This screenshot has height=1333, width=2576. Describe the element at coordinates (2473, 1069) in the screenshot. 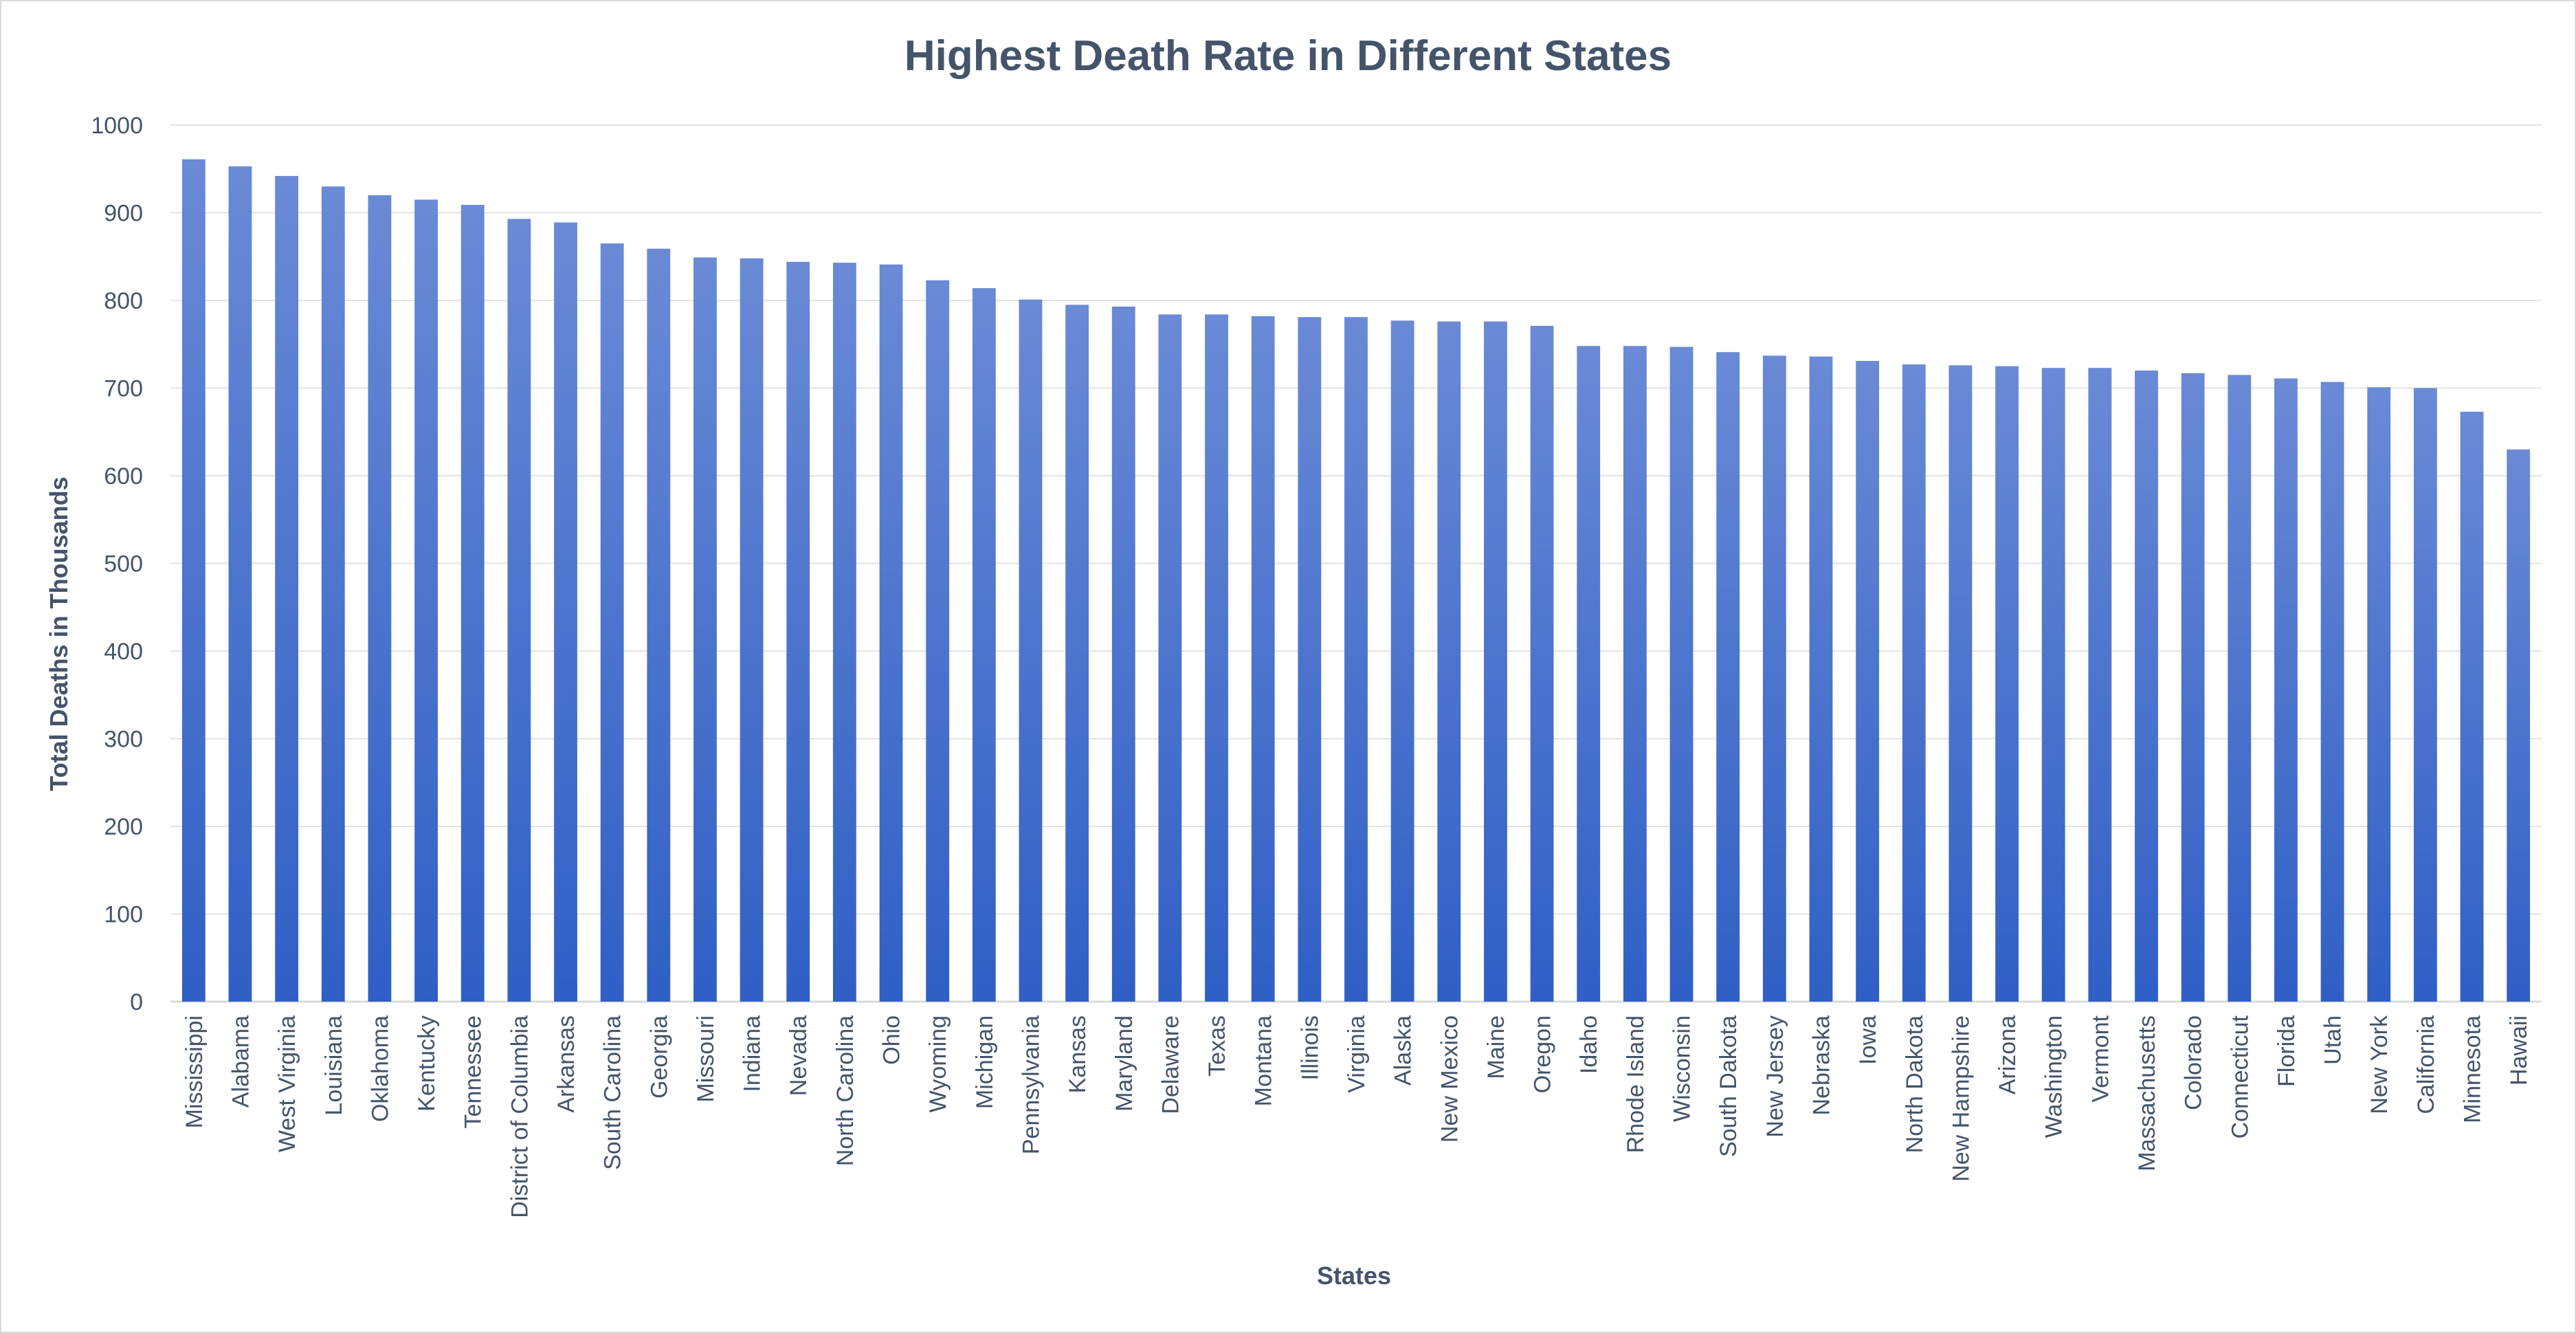

I see `x-tick-label: Minnesota` at that location.